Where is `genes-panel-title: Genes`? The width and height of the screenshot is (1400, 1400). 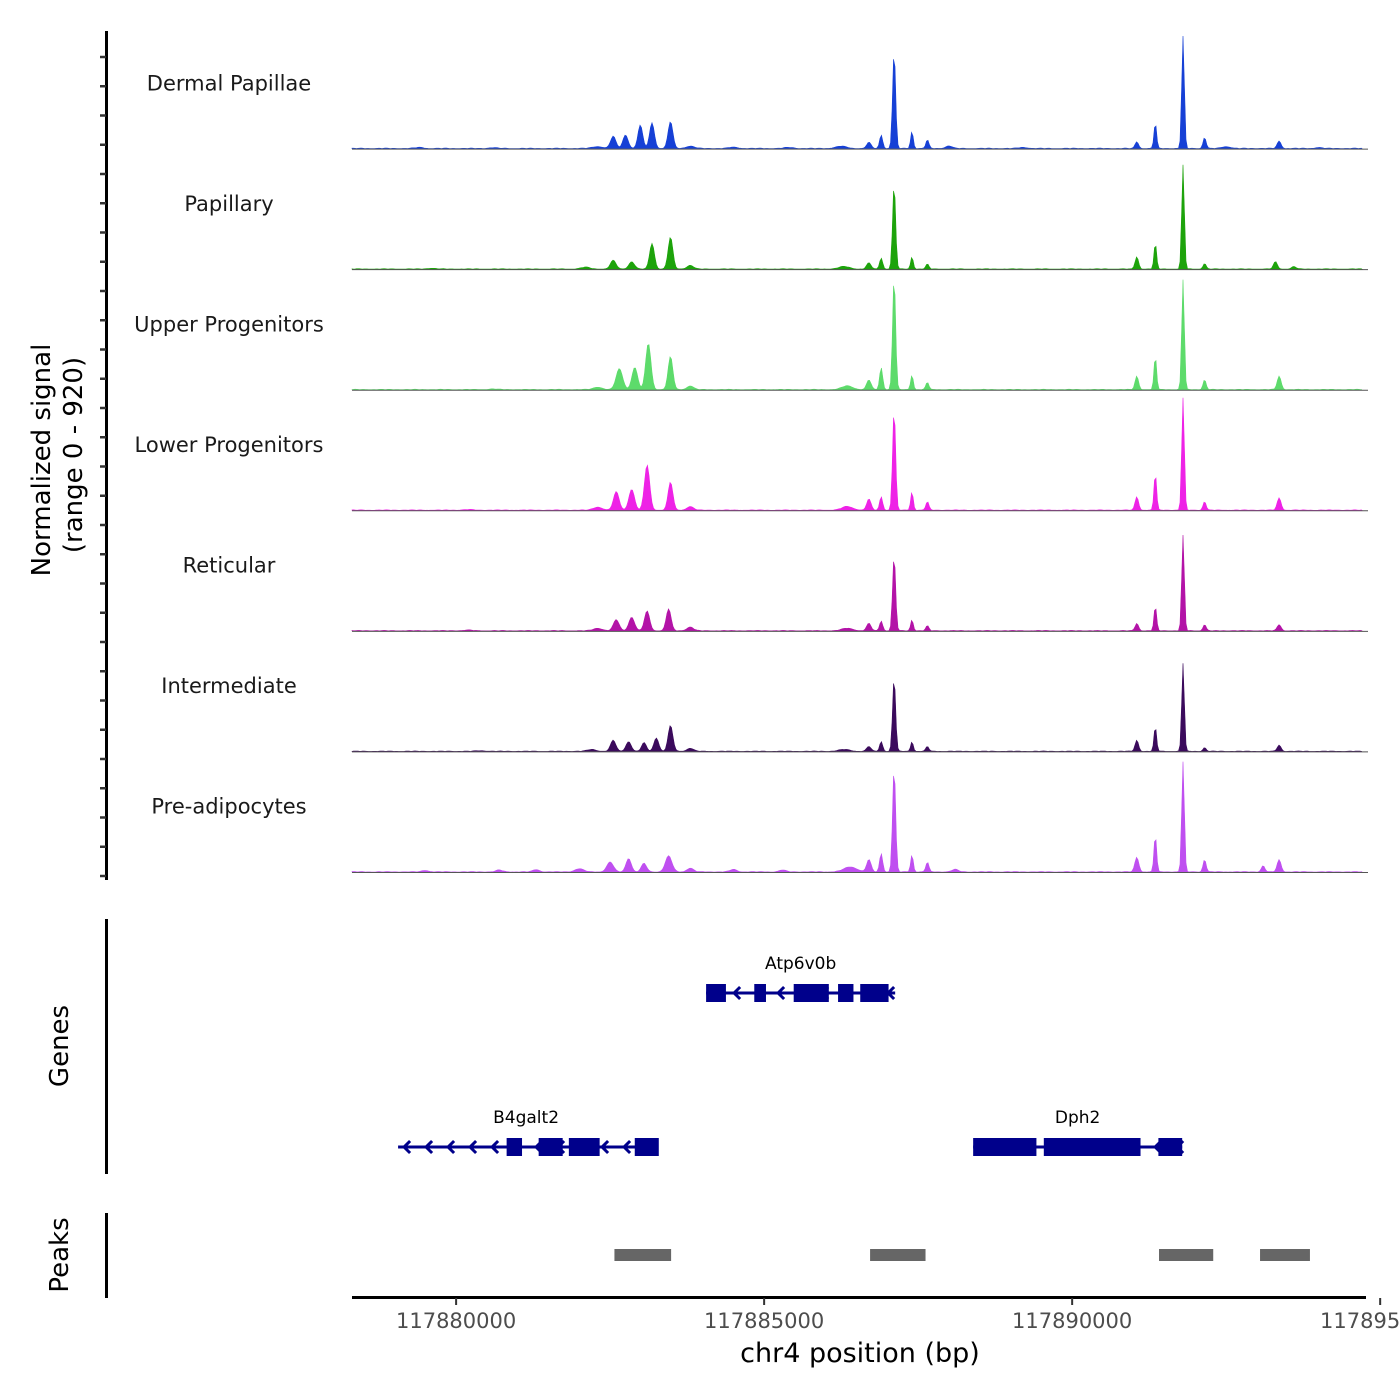 genes-panel-title: Genes is located at coordinates (60, 1046).